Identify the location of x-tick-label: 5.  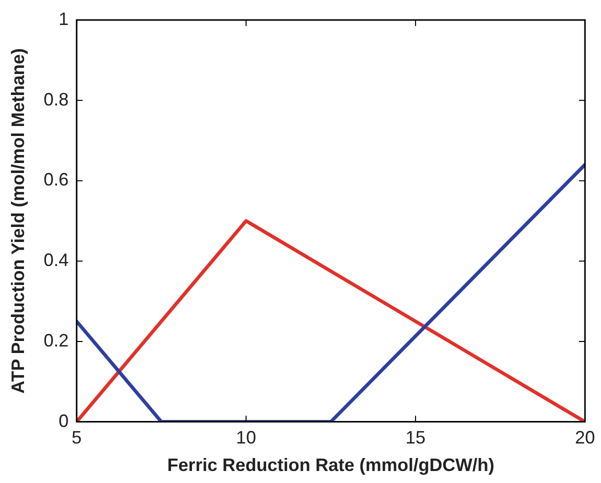
(77, 438).